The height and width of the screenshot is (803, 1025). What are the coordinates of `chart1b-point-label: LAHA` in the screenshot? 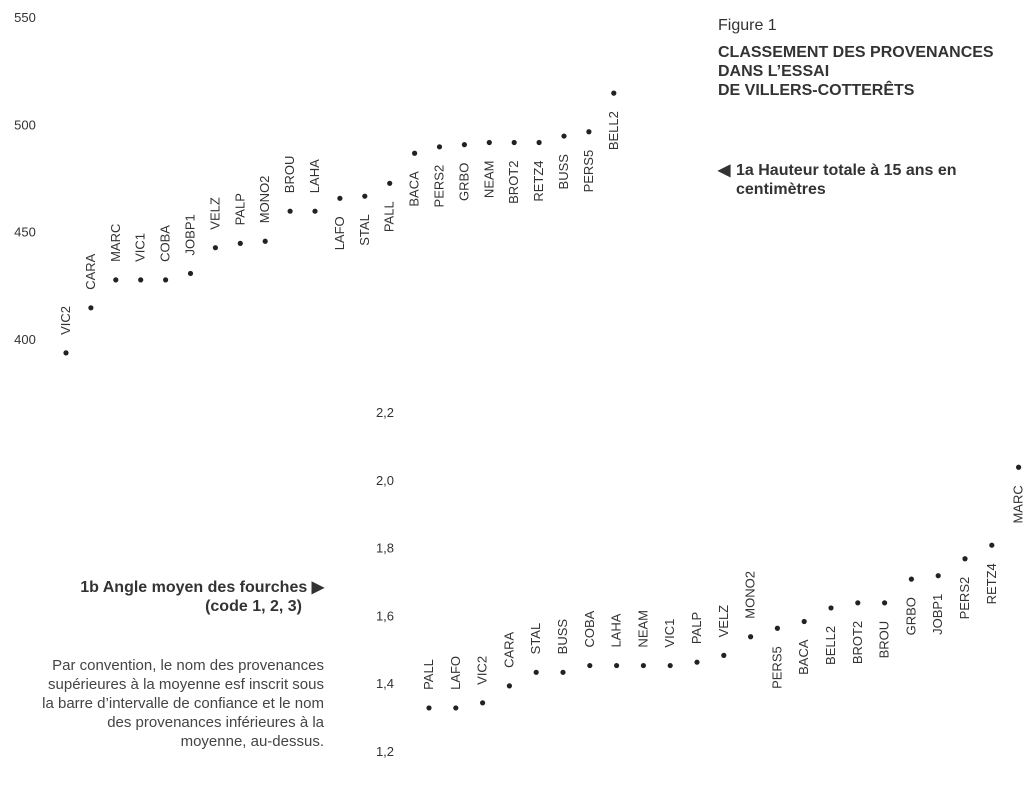 It's located at (616, 630).